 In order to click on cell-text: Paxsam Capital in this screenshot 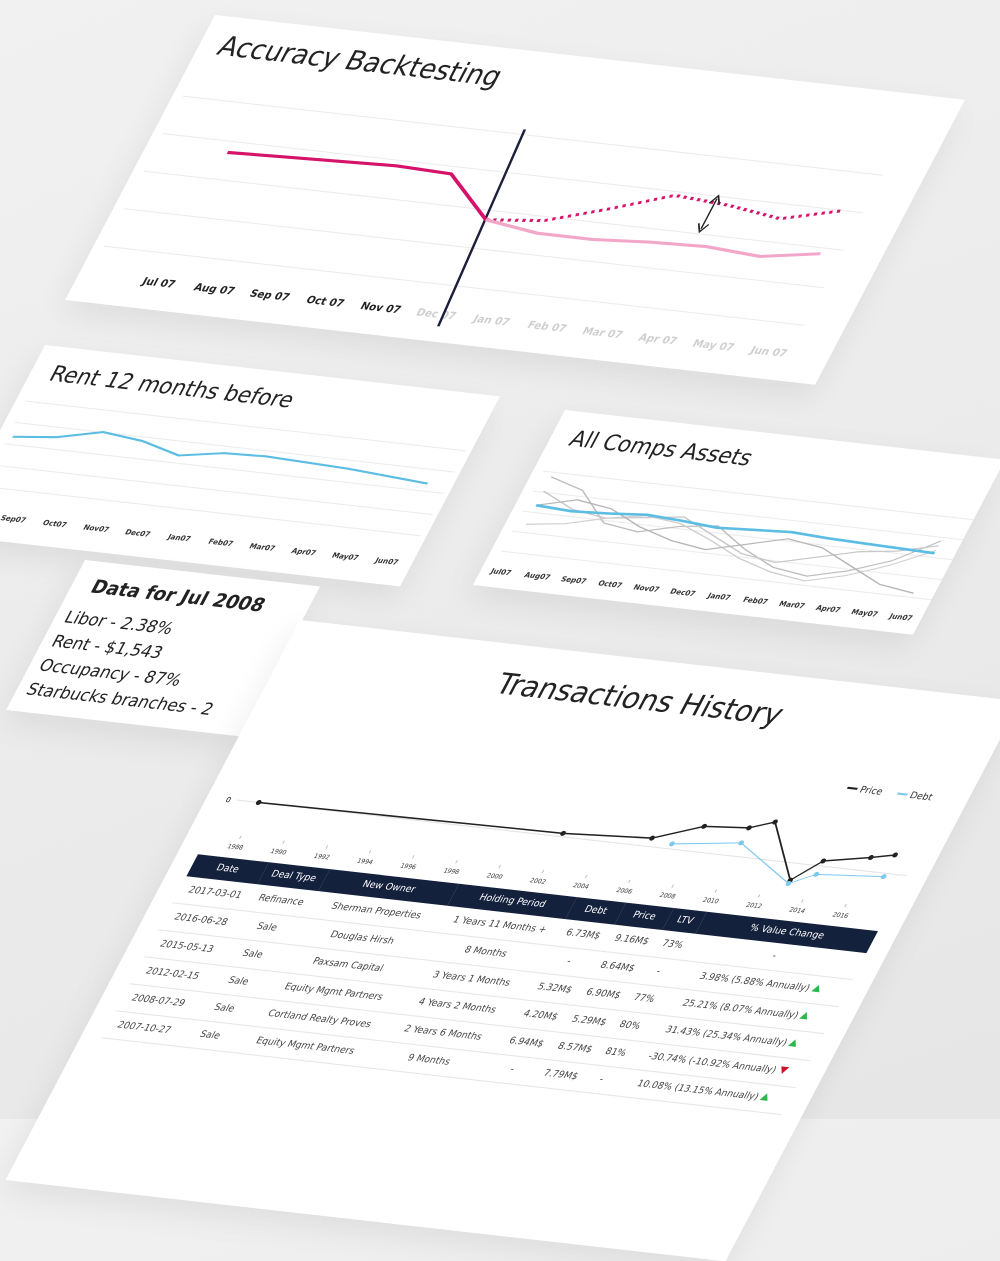, I will do `click(347, 965)`.